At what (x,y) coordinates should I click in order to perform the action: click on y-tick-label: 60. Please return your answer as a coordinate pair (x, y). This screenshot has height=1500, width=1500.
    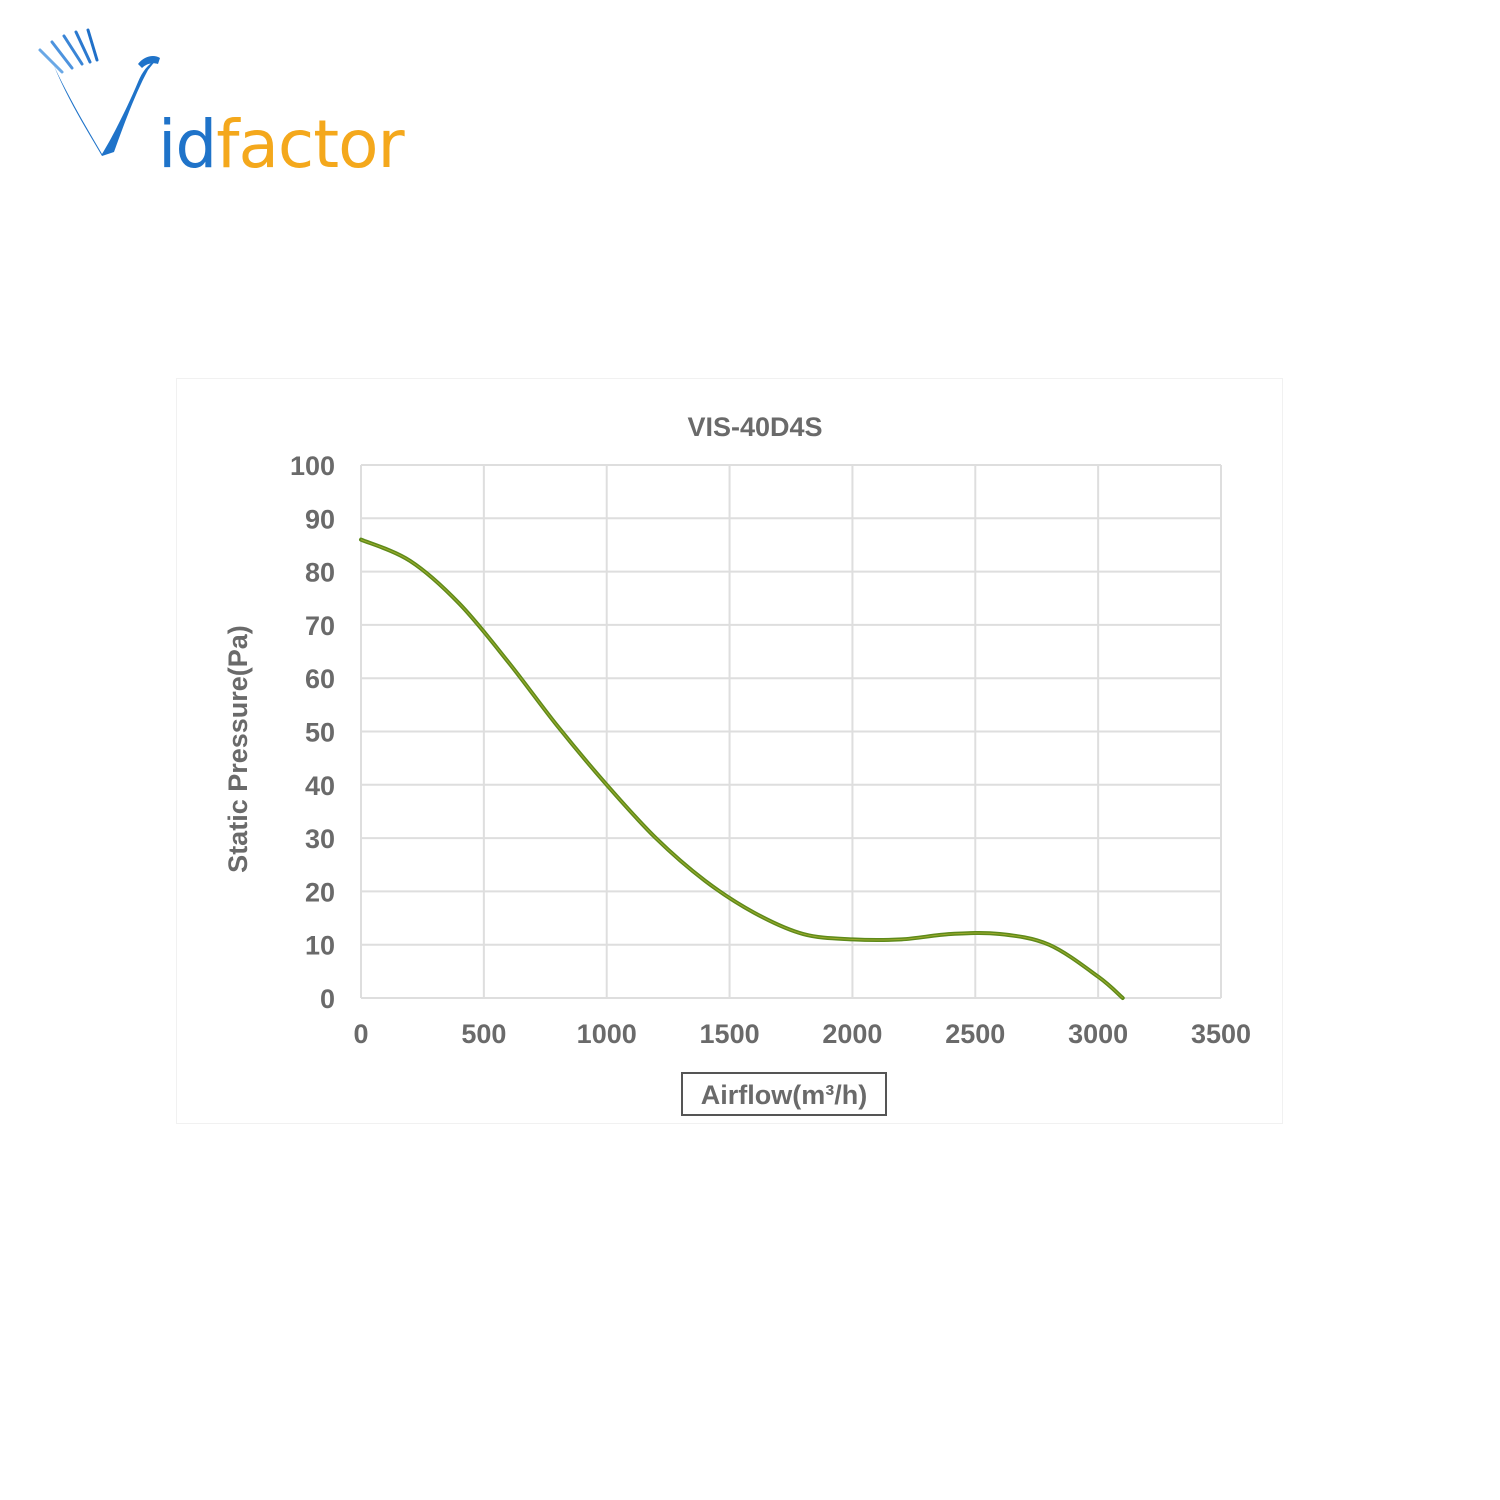
    Looking at the image, I should click on (320, 679).